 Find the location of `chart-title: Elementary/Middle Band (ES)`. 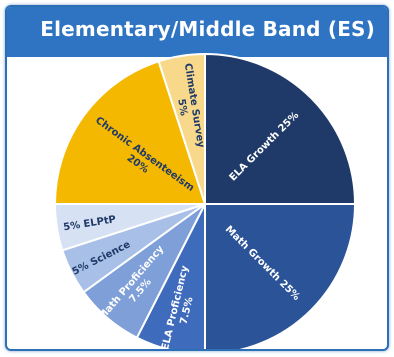

chart-title: Elementary/Middle Band (ES) is located at coordinates (207, 29).